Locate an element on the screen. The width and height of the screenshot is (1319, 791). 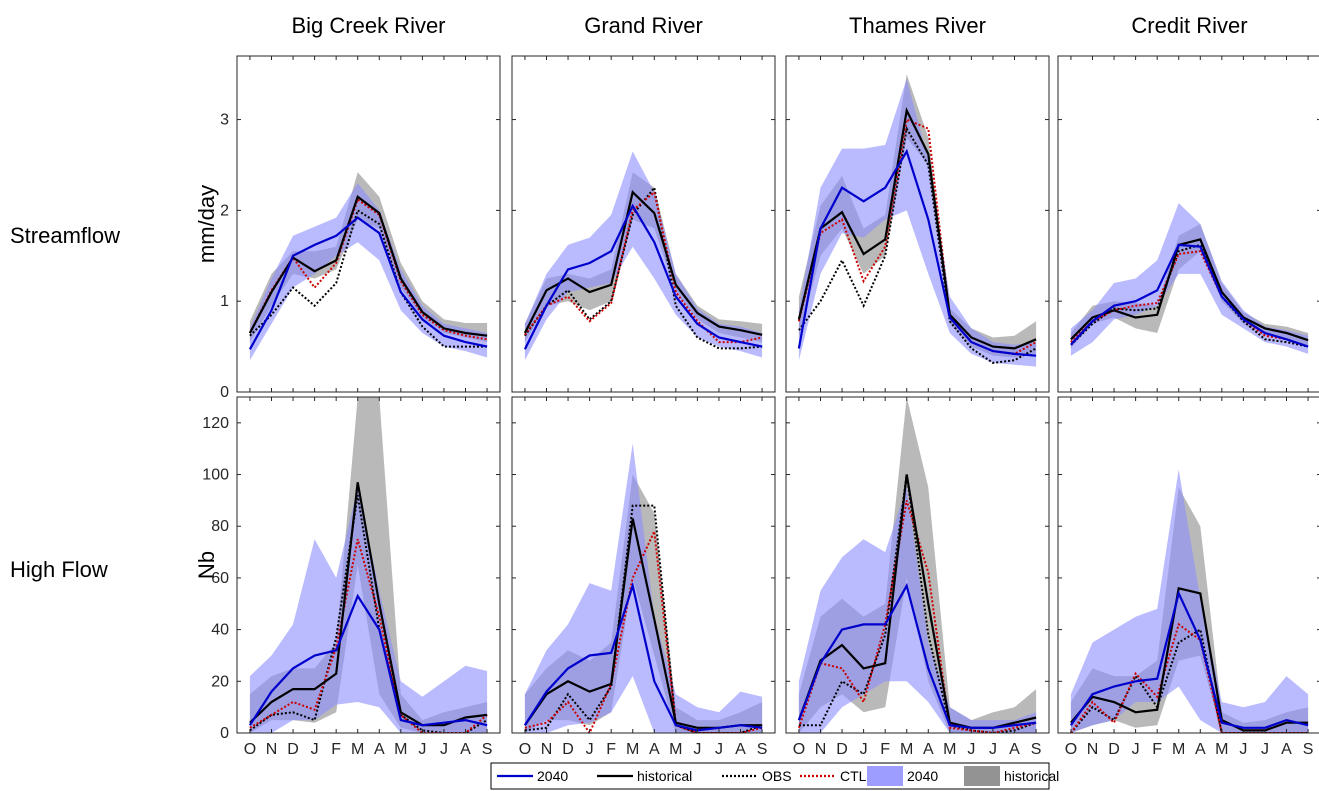
y-tick-label: 100 is located at coordinates (215, 475).